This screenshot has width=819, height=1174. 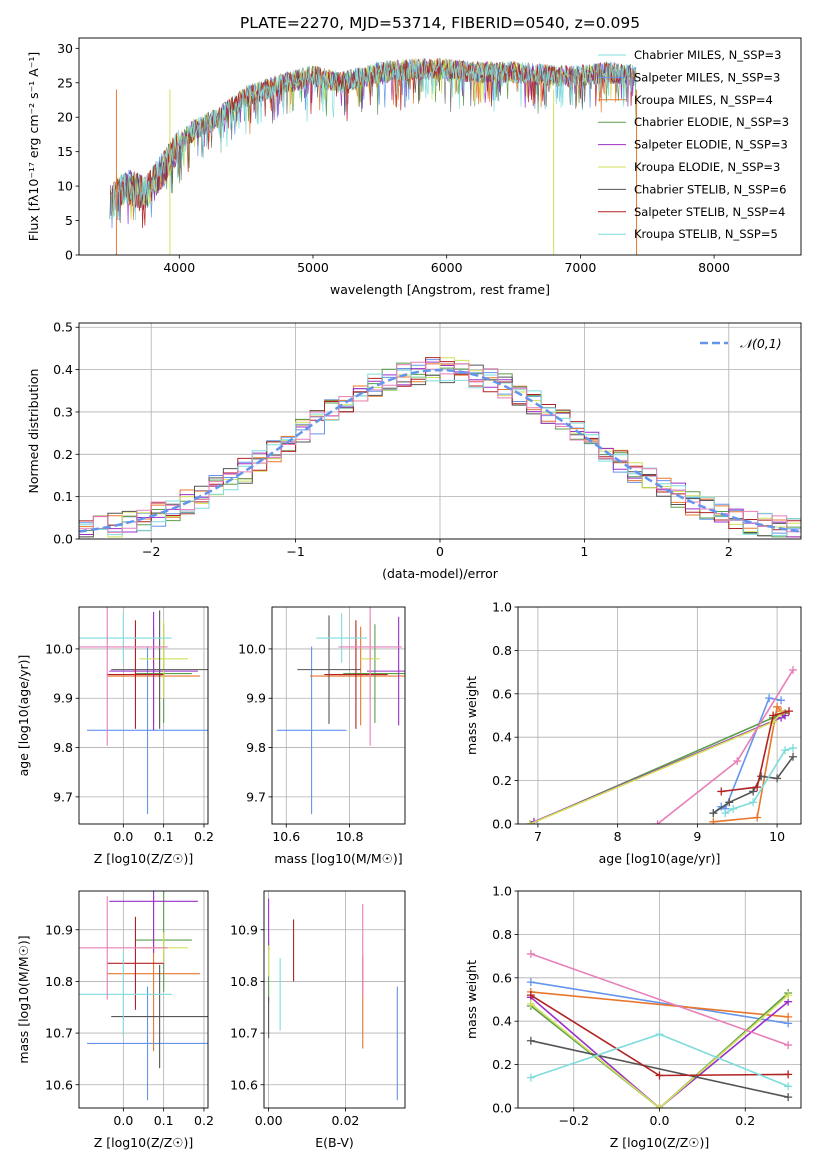 I want to click on residual-histogram, so click(x=440, y=451).